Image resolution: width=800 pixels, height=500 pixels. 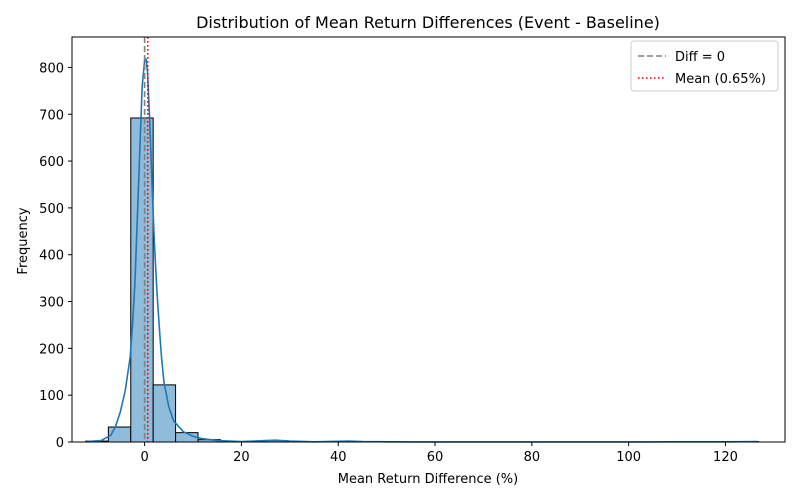 I want to click on y-tick-label: 400, so click(x=51, y=256).